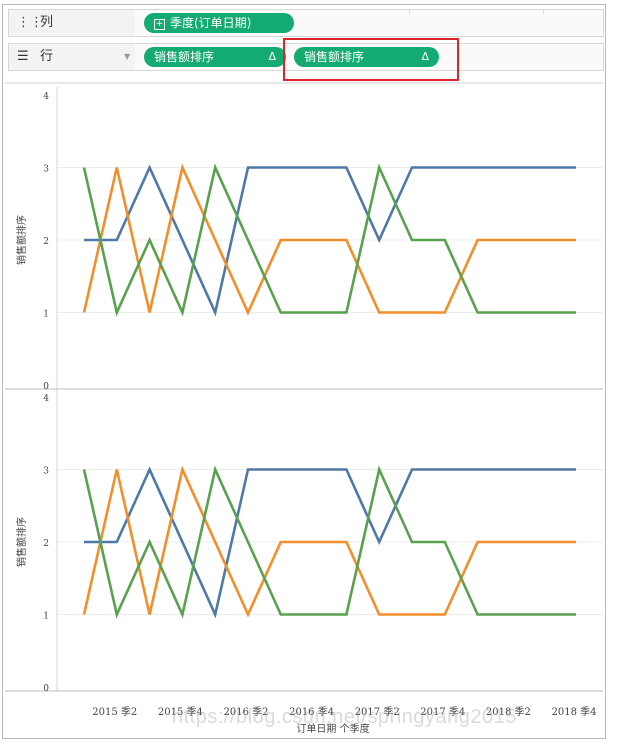 The width and height of the screenshot is (618, 748). Describe the element at coordinates (574, 712) in the screenshot. I see `x-tick-label: 2018 季4` at that location.